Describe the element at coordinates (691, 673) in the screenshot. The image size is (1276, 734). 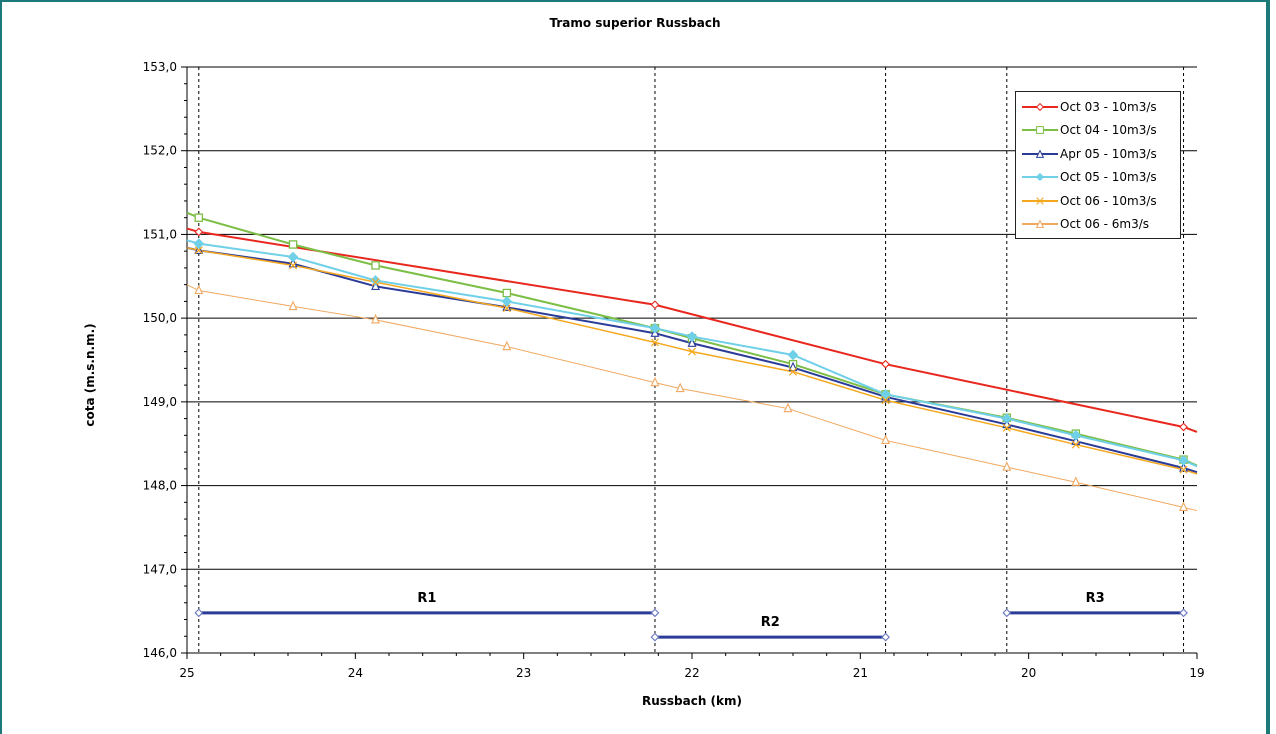
I see `x-tick-label: 22` at that location.